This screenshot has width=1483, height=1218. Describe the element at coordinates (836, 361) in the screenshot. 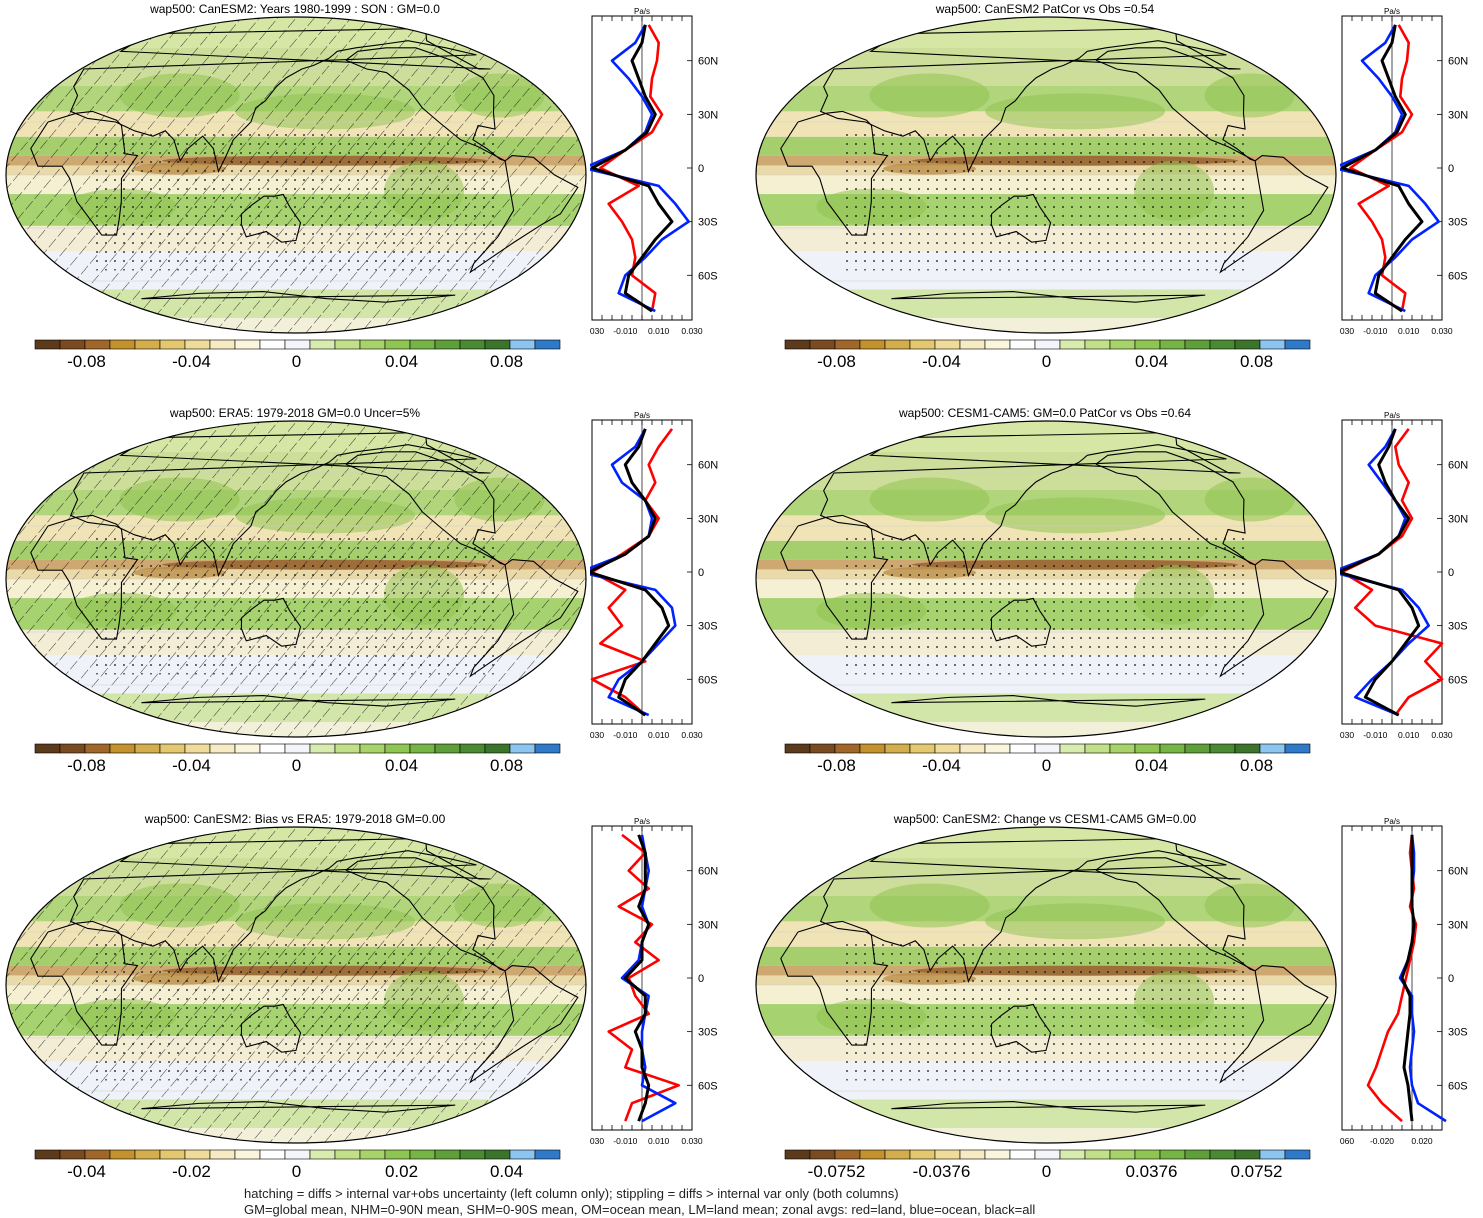

I see `colorbar-tick-label: -0.08` at that location.